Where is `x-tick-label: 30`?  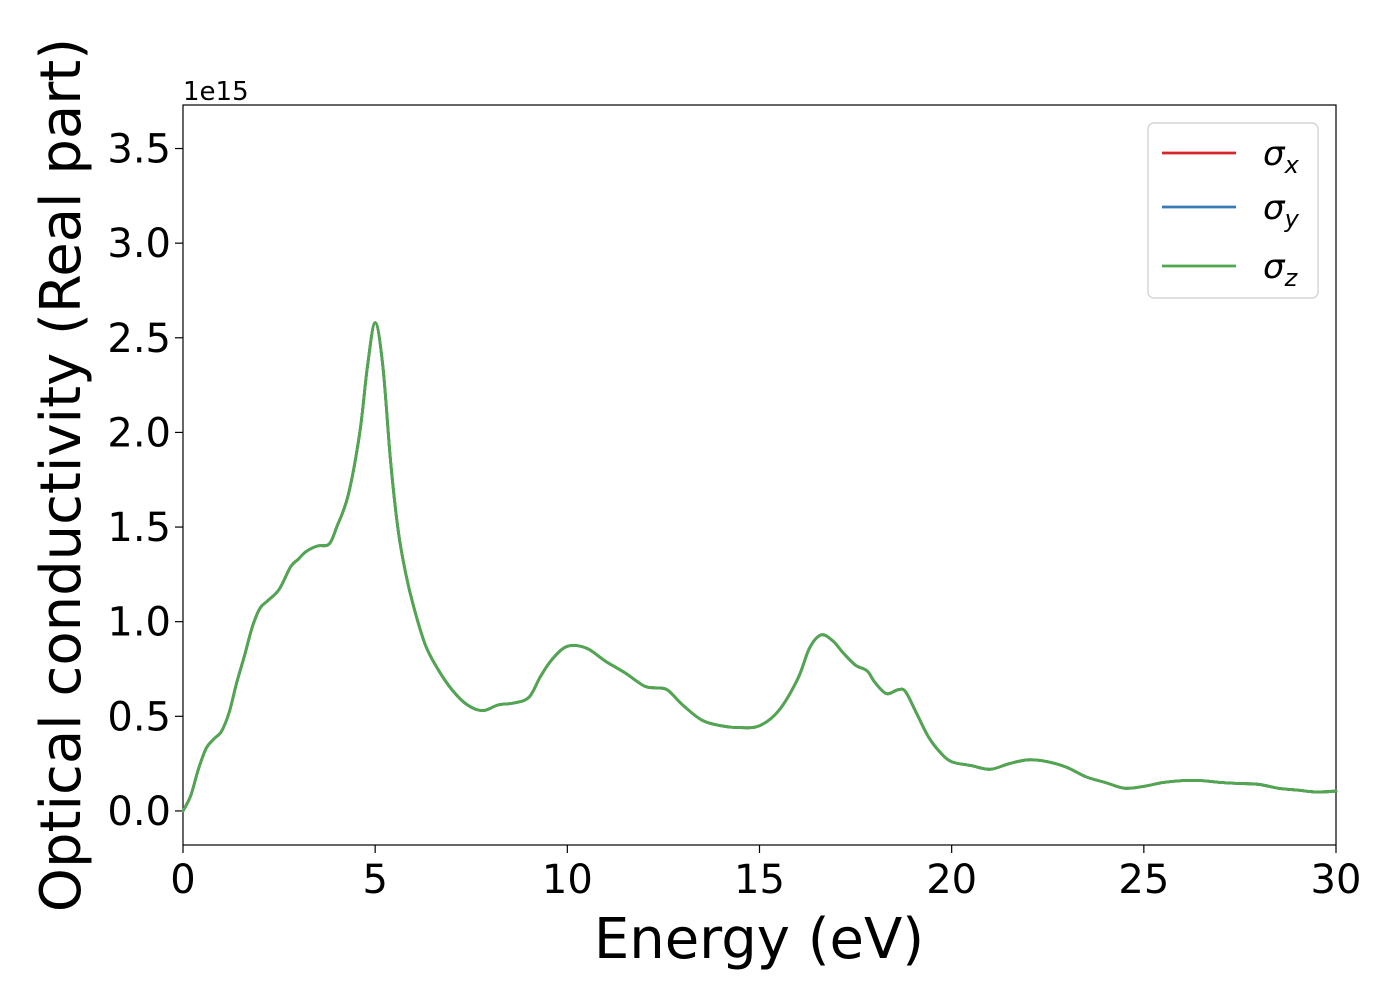
x-tick-label: 30 is located at coordinates (1336, 880).